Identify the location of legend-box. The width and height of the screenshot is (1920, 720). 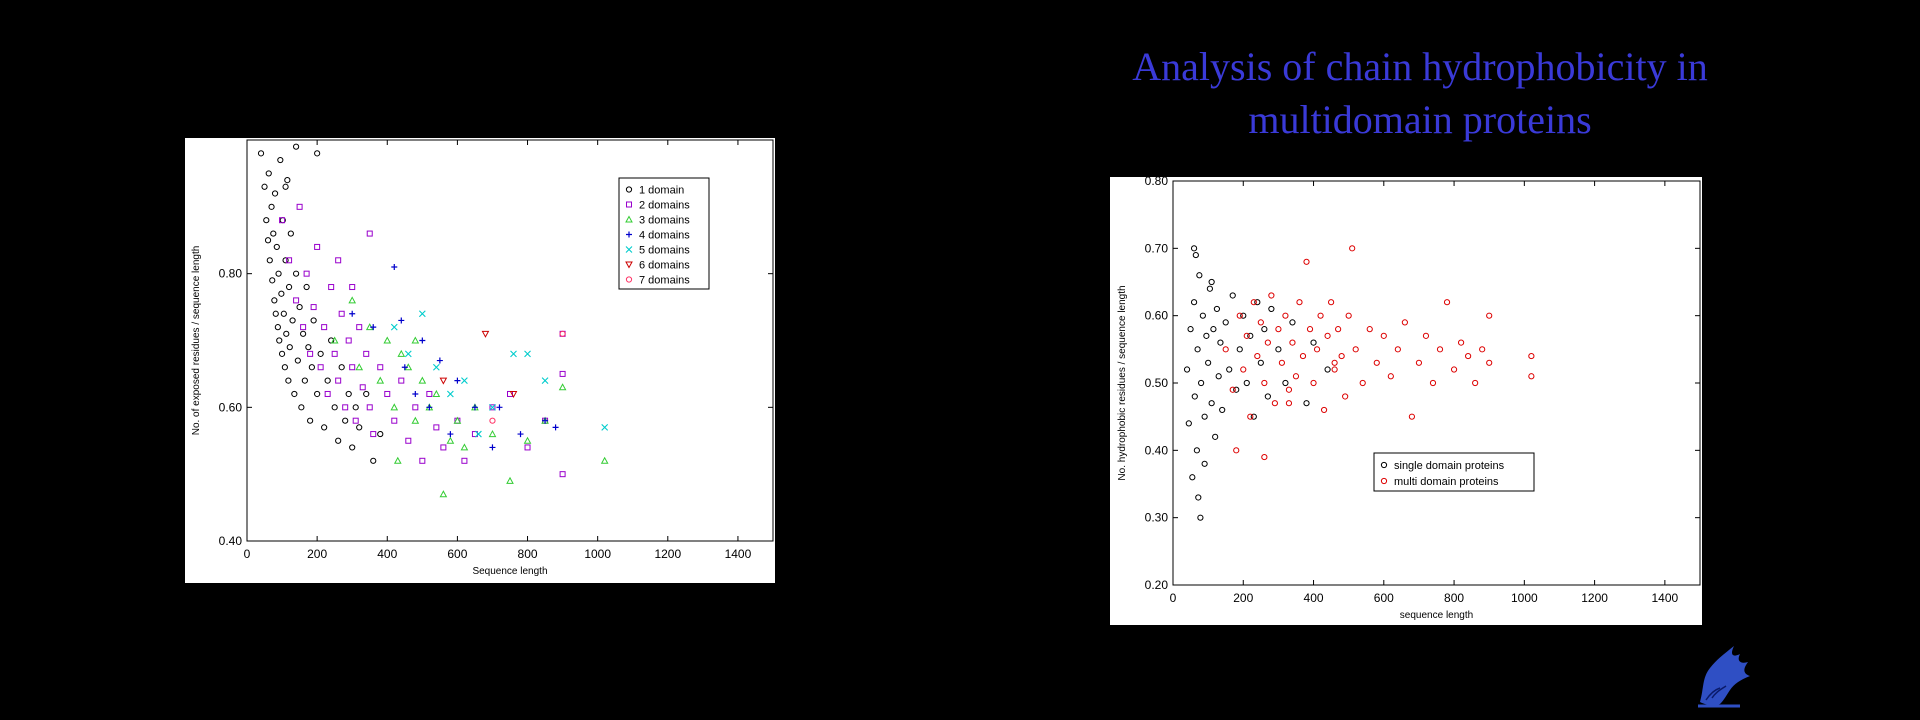
(1454, 472).